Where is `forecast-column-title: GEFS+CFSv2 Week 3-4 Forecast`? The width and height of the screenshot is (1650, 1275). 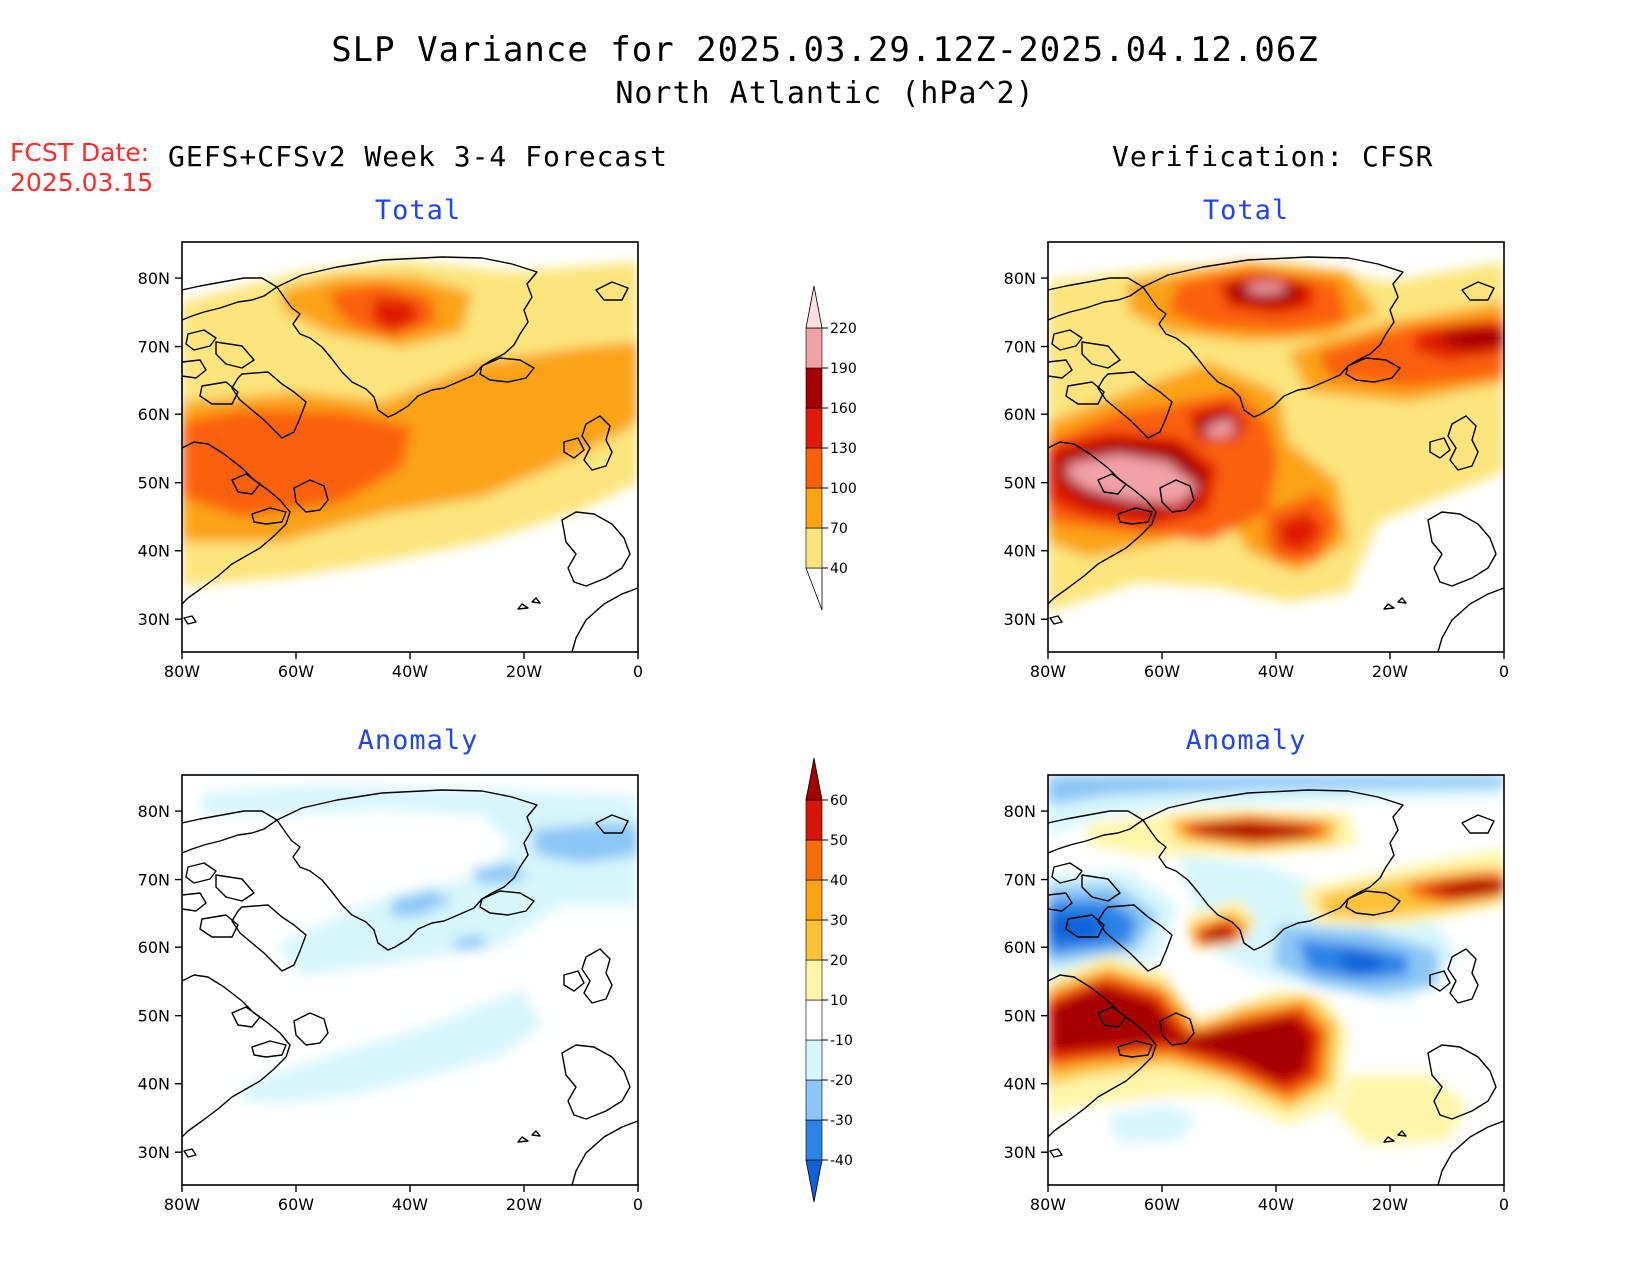
forecast-column-title: GEFS+CFSv2 Week 3-4 Forecast is located at coordinates (418, 156).